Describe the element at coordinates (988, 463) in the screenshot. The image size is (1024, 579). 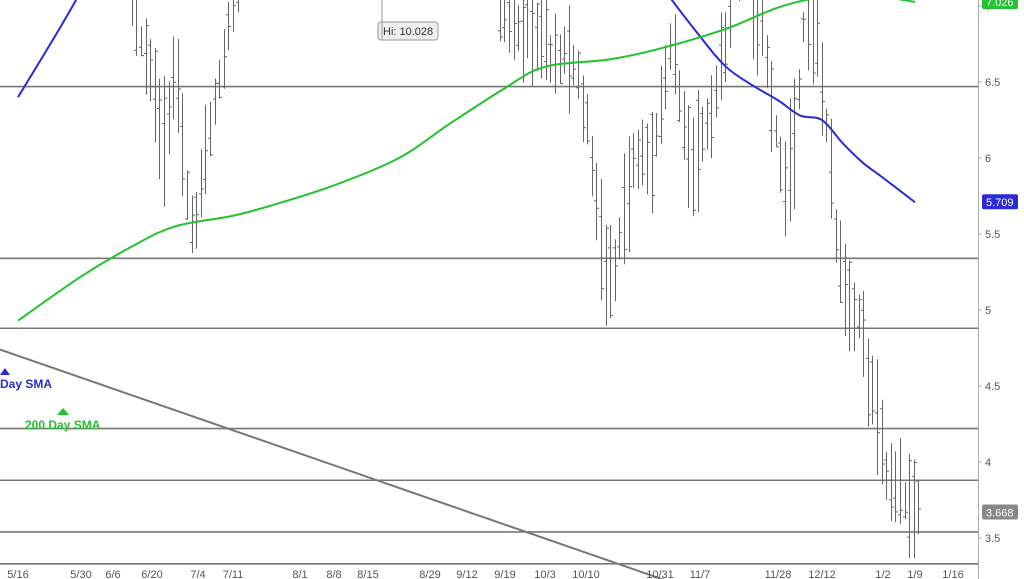
I see `y-tick-label: 4` at that location.